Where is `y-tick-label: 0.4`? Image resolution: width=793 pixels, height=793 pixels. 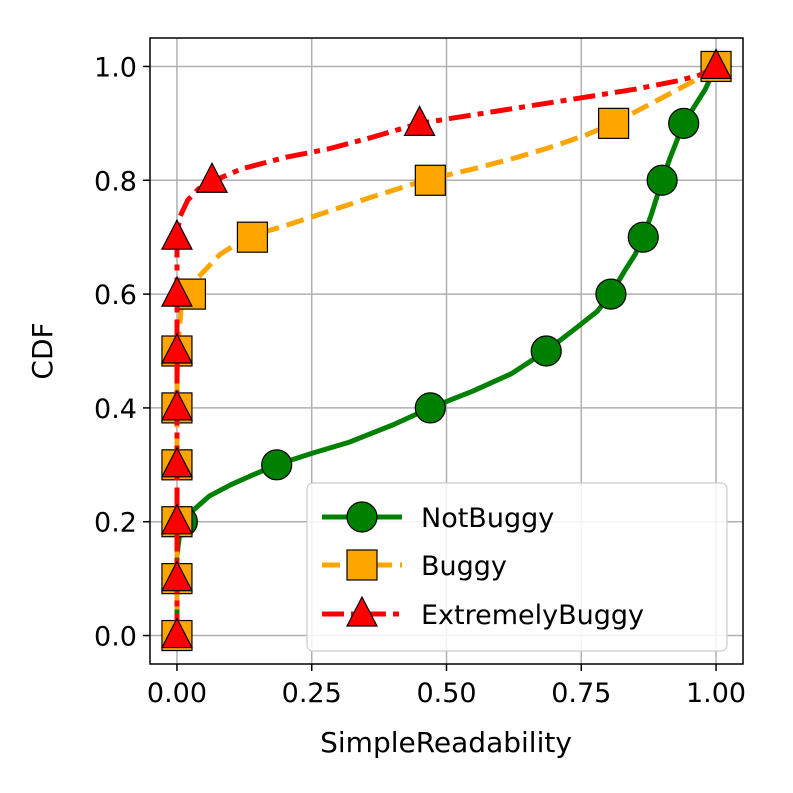 y-tick-label: 0.4 is located at coordinates (115, 409).